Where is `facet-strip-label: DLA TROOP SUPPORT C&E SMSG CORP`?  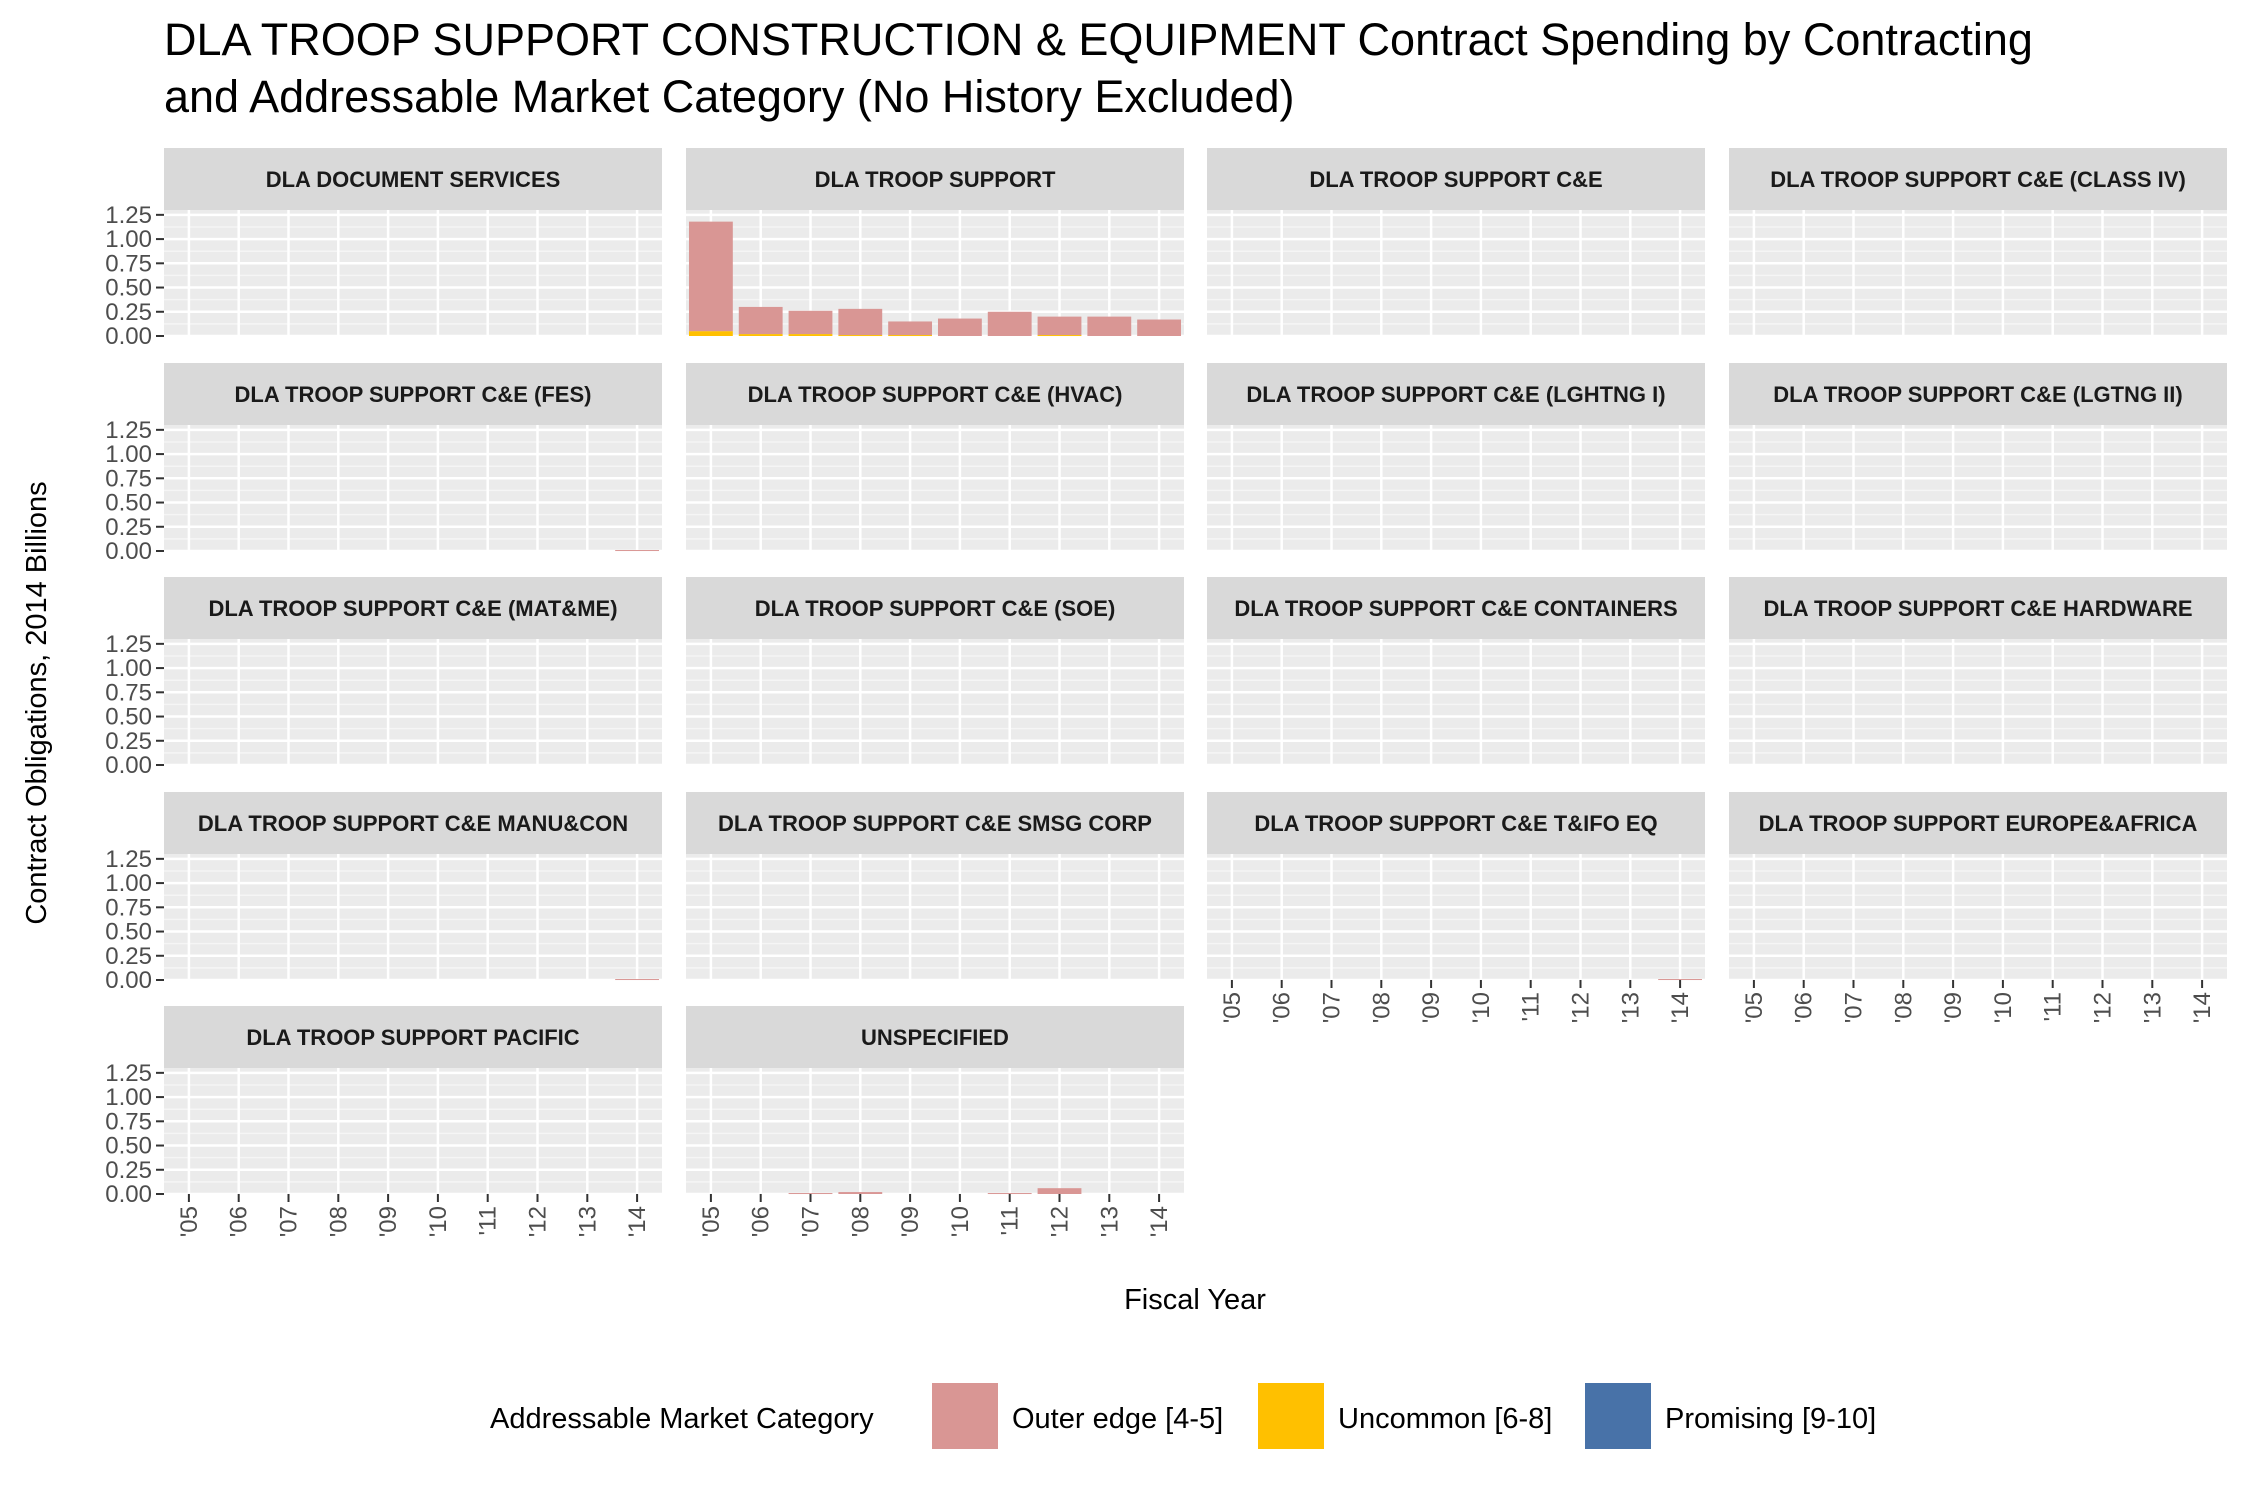 facet-strip-label: DLA TROOP SUPPORT C&E SMSG CORP is located at coordinates (935, 823).